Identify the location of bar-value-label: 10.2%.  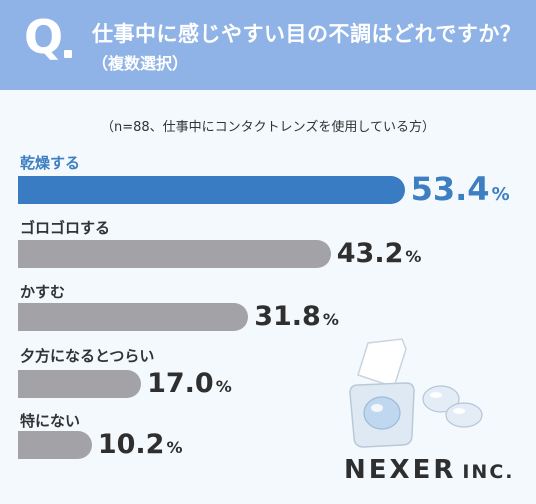
(140, 444).